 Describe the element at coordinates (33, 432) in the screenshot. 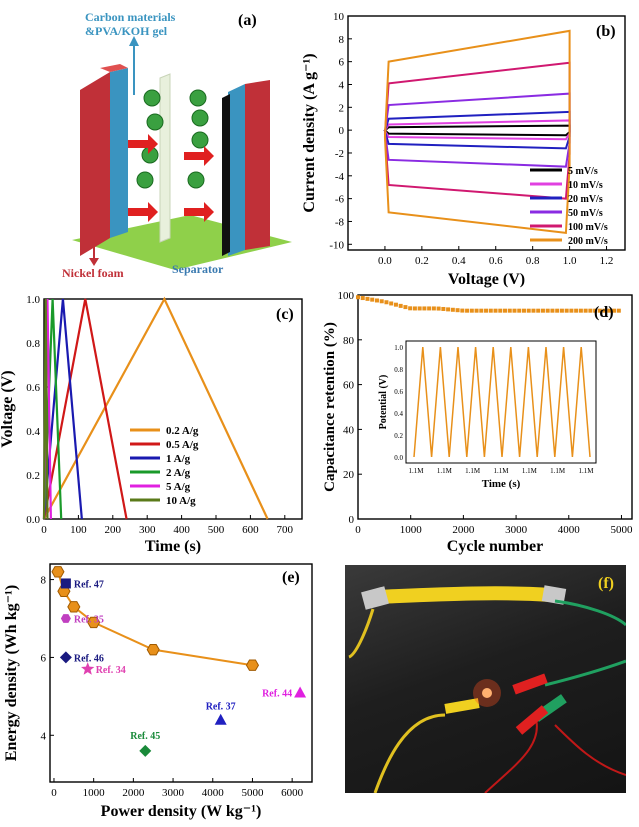

I see `gcd-y-tick-label: 0.4` at that location.